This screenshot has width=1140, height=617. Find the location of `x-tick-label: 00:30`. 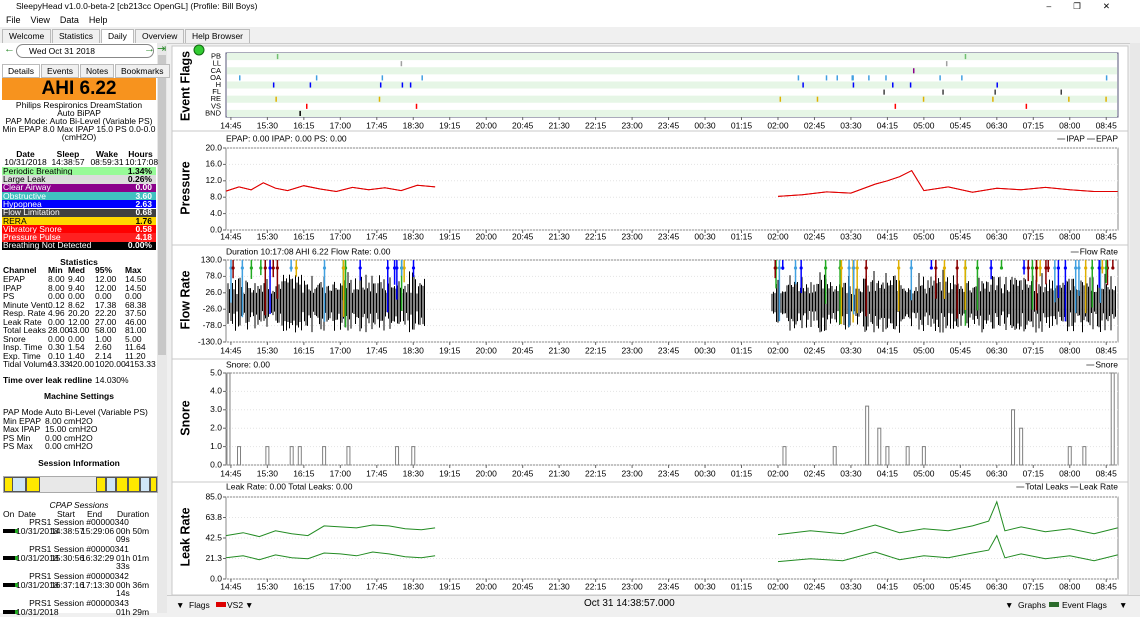

x-tick-label: 00:30 is located at coordinates (705, 236).